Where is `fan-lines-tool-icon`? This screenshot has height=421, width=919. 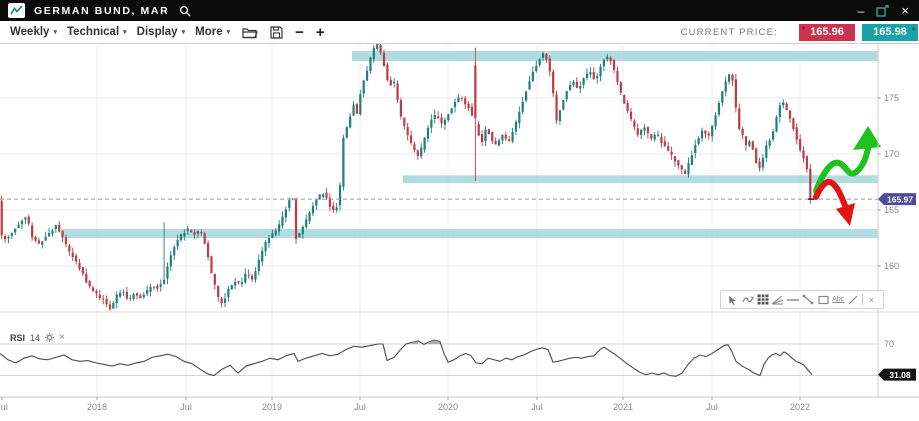 fan-lines-tool-icon is located at coordinates (777, 299).